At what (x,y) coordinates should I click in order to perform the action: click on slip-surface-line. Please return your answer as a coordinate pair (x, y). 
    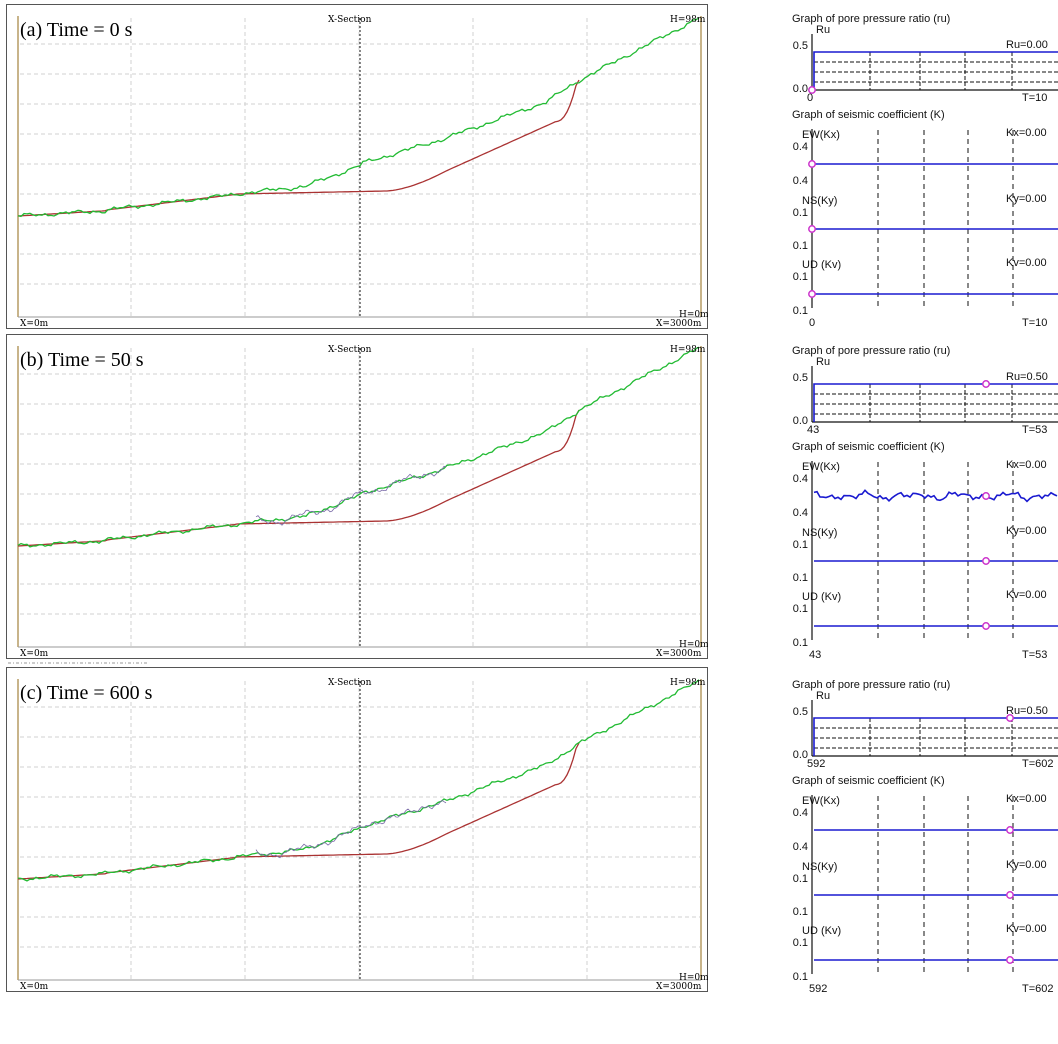
    Looking at the image, I should click on (298, 478).